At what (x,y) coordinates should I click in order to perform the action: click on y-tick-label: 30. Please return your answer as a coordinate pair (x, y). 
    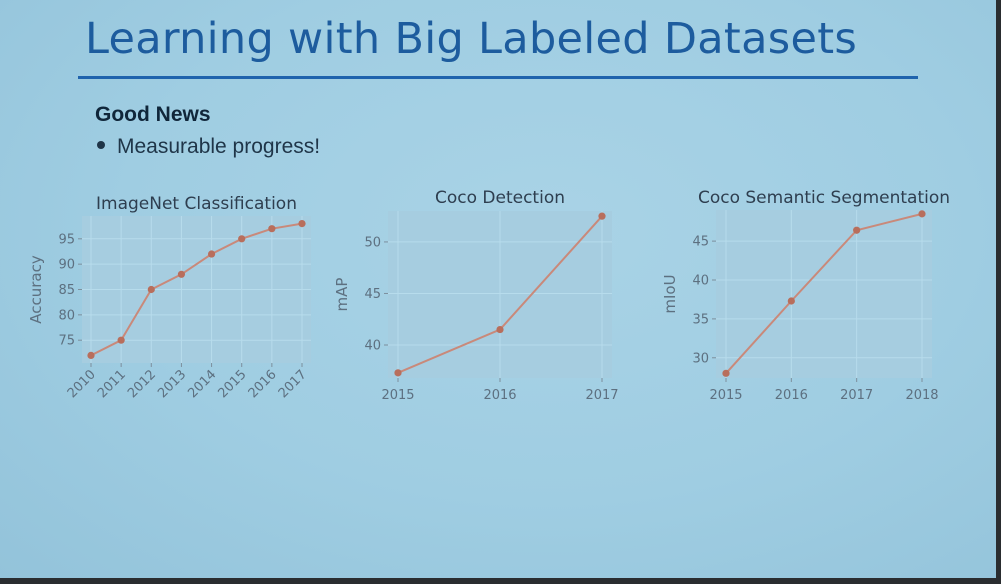
    Looking at the image, I should click on (700, 358).